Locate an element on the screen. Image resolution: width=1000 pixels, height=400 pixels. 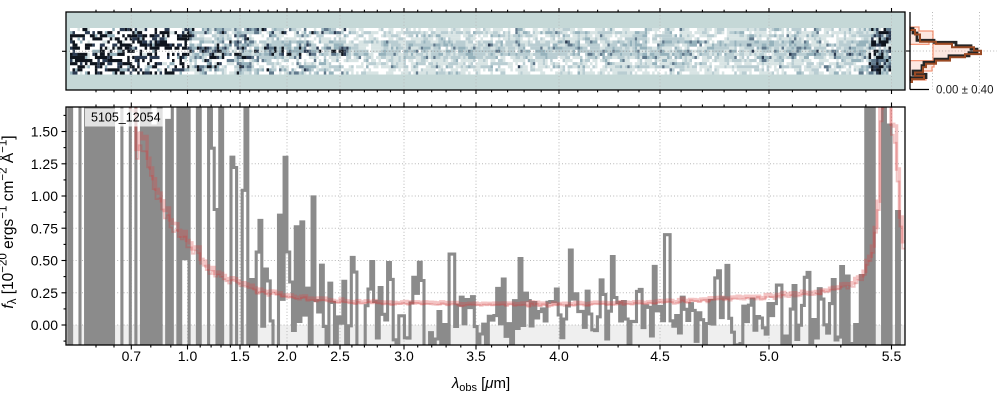
svg-text: 4.5 is located at coordinates (660, 356).